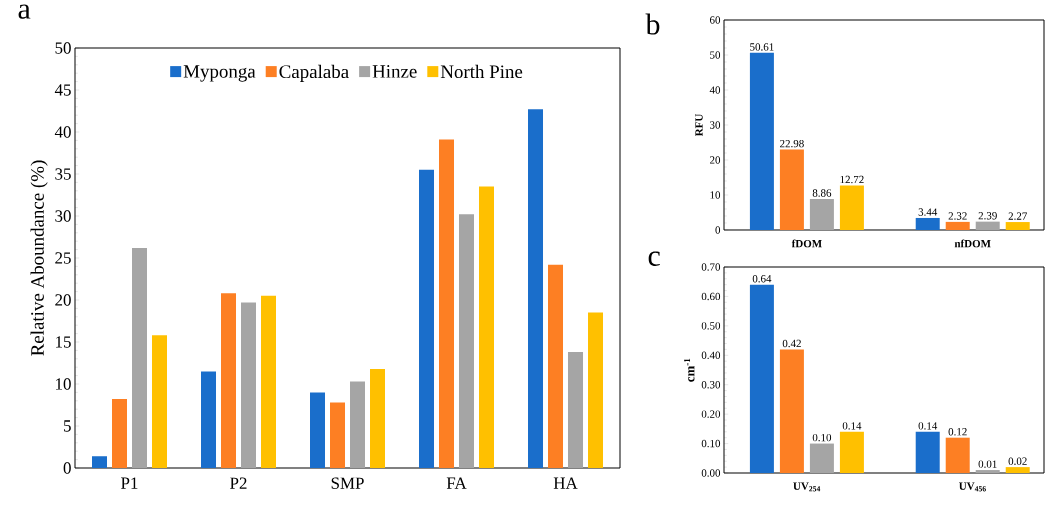  What do you see at coordinates (39, 258) in the screenshot?
I see `y-axis-title: Relative Aboundance (%)` at bounding box center [39, 258].